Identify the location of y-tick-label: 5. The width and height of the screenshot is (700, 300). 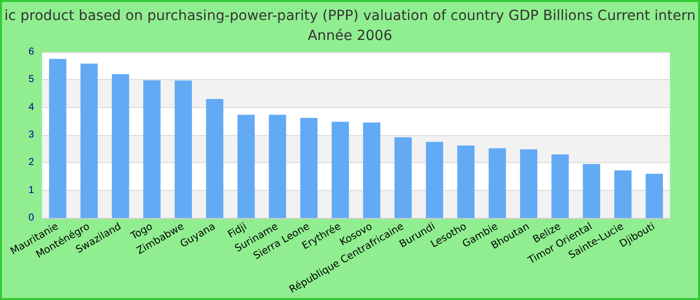
(31, 80).